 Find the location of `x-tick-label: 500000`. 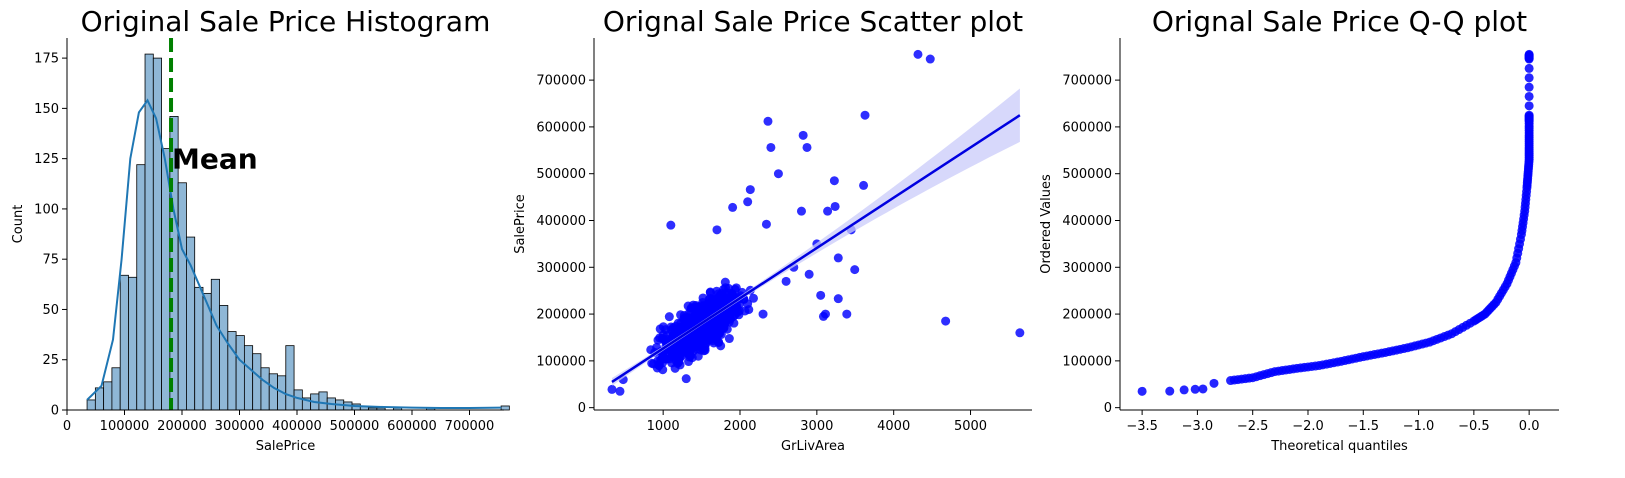

x-tick-label: 500000 is located at coordinates (355, 426).